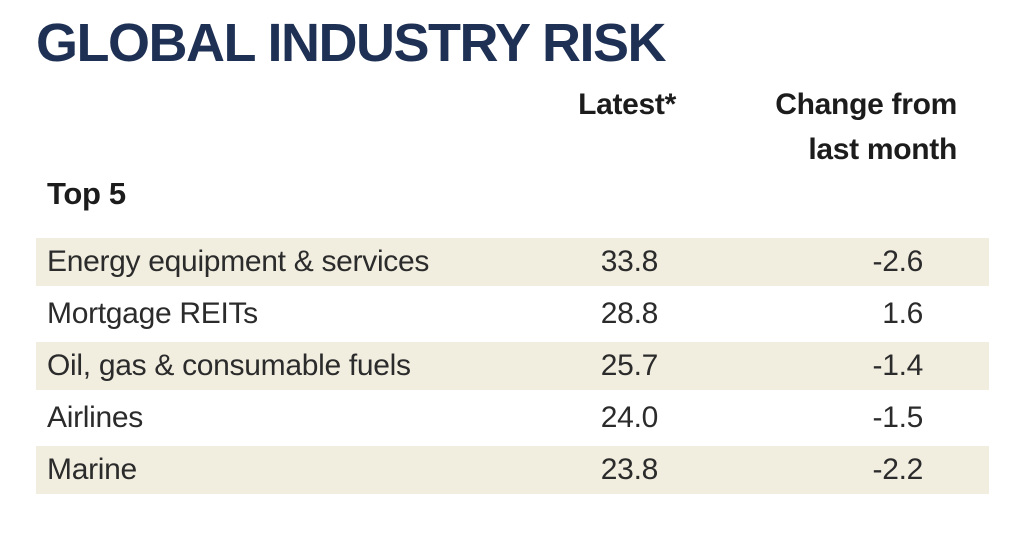  Describe the element at coordinates (95, 417) in the screenshot. I see `industry-label: Airlines` at that location.